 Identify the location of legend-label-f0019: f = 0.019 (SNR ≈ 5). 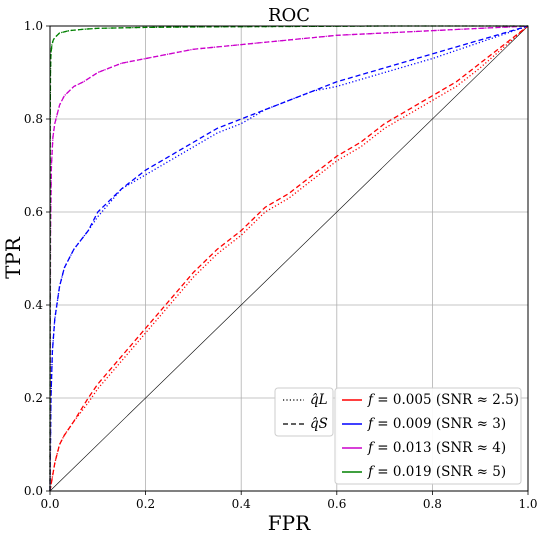
(436, 472).